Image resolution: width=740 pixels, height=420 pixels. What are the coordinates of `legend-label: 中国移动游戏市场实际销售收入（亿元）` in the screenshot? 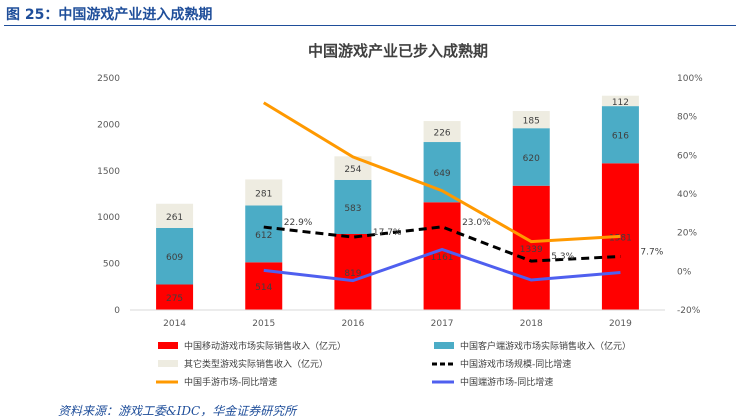 It's located at (265, 346).